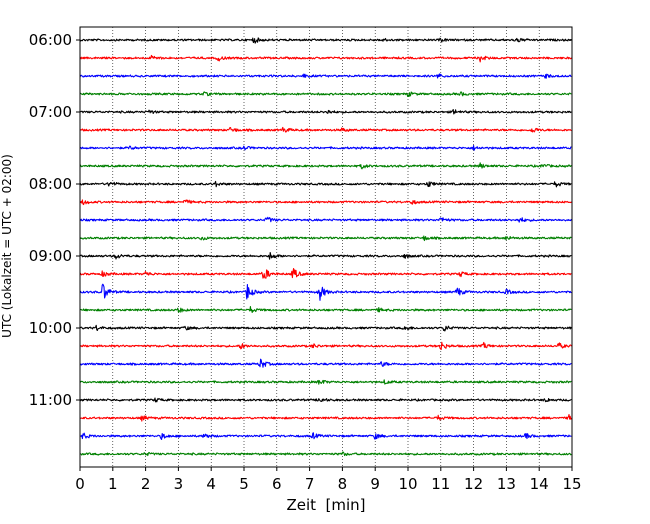 The image size is (650, 524). What do you see at coordinates (277, 484) in the screenshot?
I see `x-tick-label: 6` at bounding box center [277, 484].